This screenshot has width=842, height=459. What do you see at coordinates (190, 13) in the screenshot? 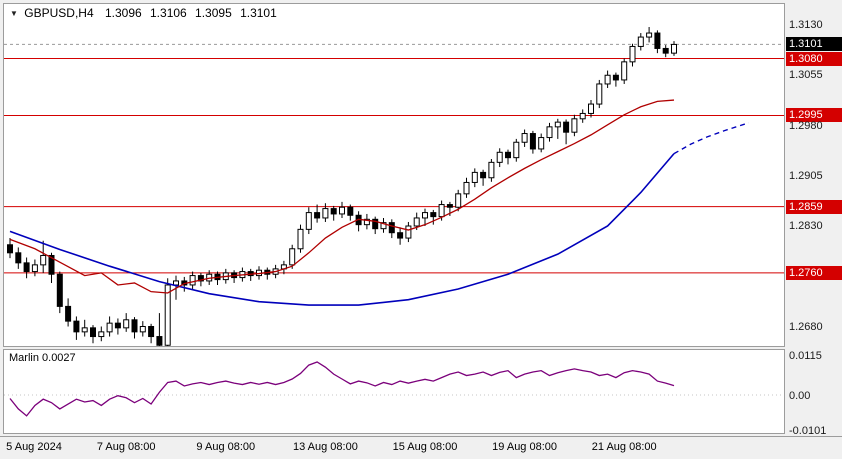
I see `ohlc-values: 1.3096 1.3106 1.3095 1.3101` at bounding box center [190, 13].